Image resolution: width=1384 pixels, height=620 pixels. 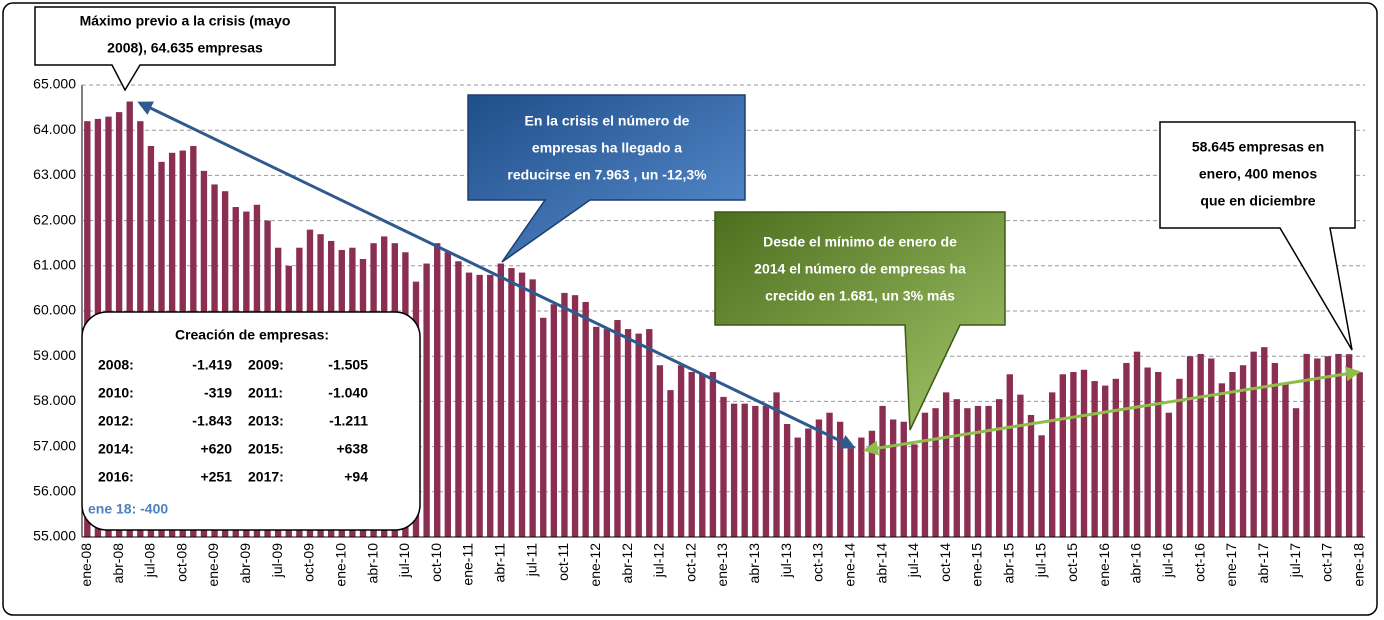 I want to click on x-tick-label: ene-14, so click(x=849, y=565).